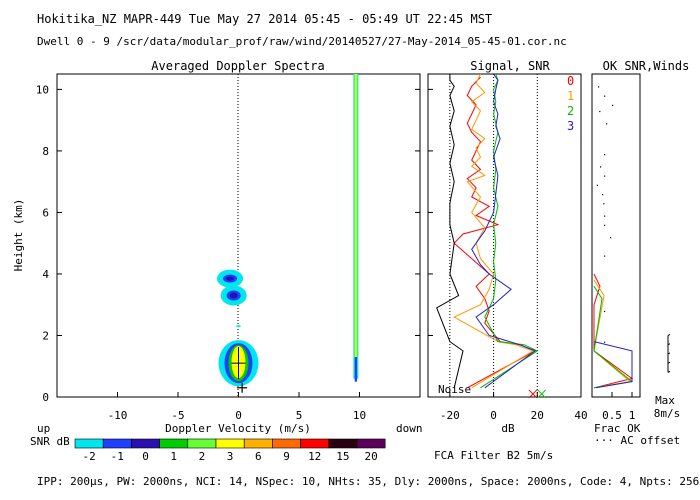 Image resolution: width=700 pixels, height=500 pixels. I want to click on colorbar-tick-label: -2, so click(88, 456).